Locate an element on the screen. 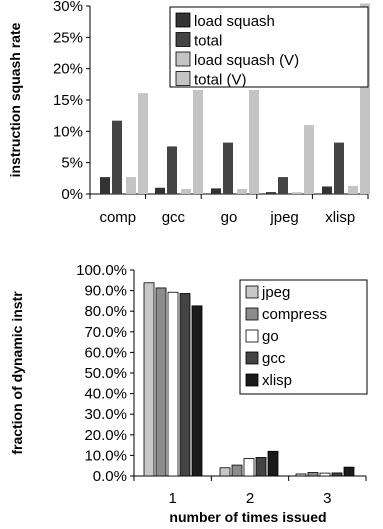 This screenshot has height=529, width=383. y-tick-label: 100.0% is located at coordinates (101, 270).